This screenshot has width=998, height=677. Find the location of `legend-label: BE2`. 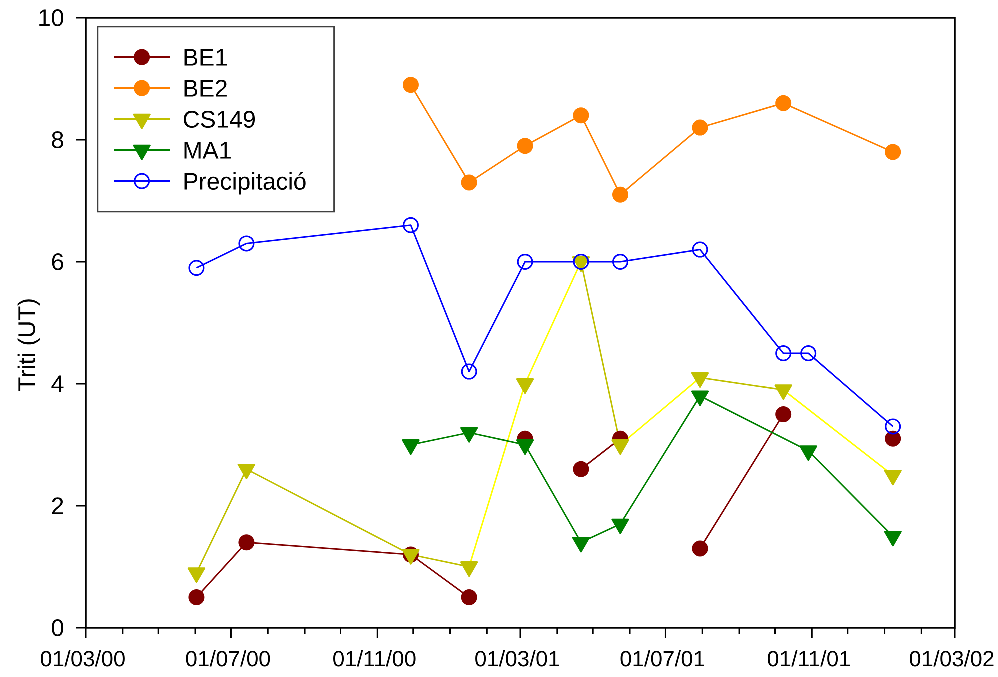

legend-label: BE2 is located at coordinates (205, 88).